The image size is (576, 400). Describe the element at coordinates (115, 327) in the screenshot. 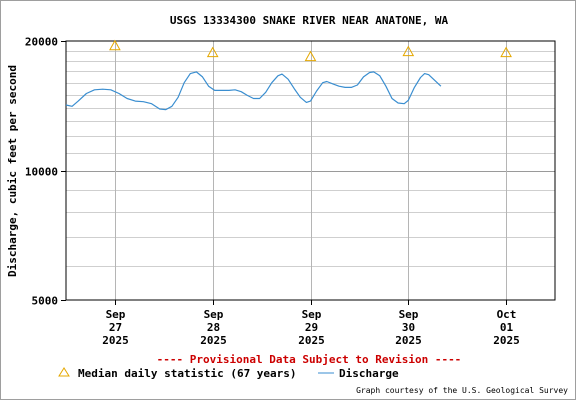

I see `x-tick-day: 27` at that location.